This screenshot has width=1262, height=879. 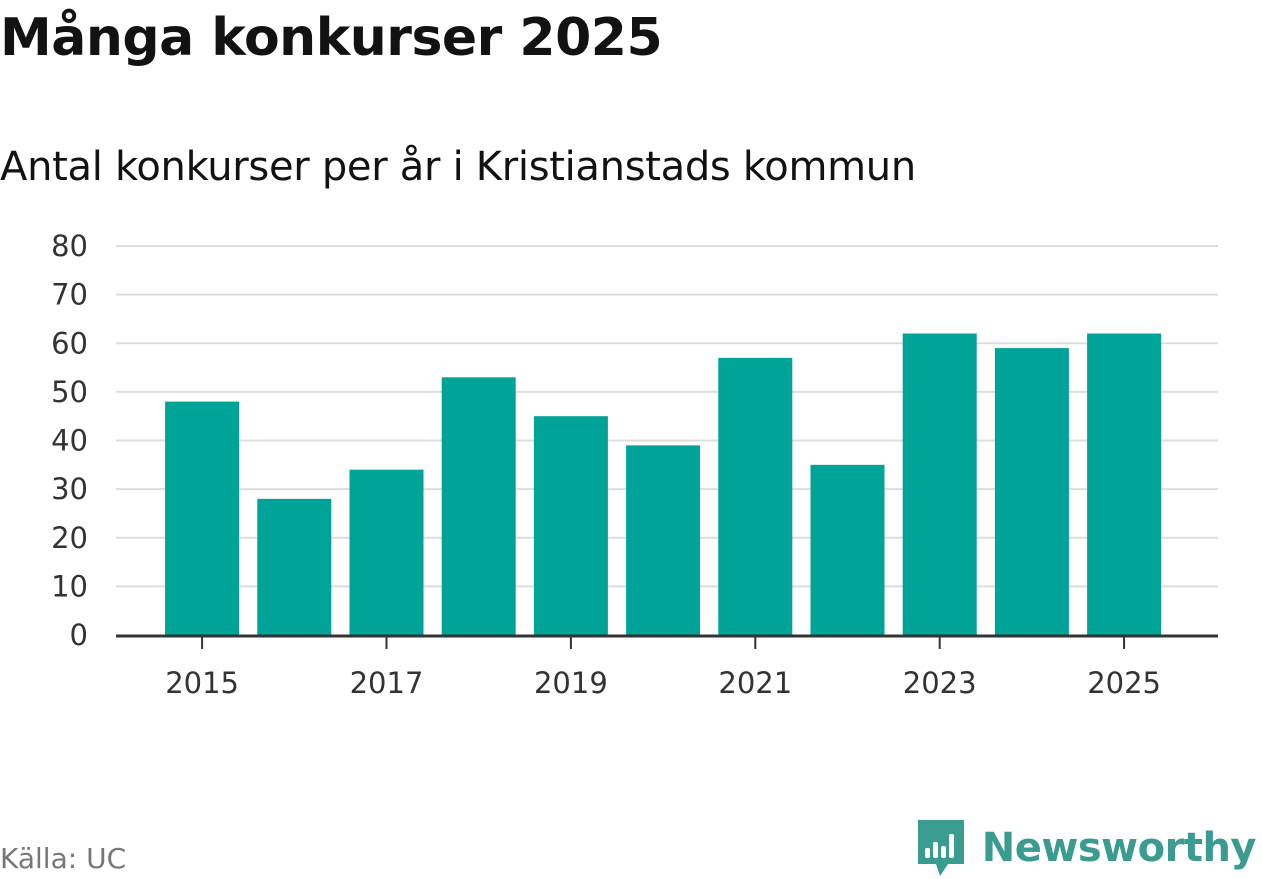 What do you see at coordinates (386, 552) in the screenshot?
I see `bar-2017` at bounding box center [386, 552].